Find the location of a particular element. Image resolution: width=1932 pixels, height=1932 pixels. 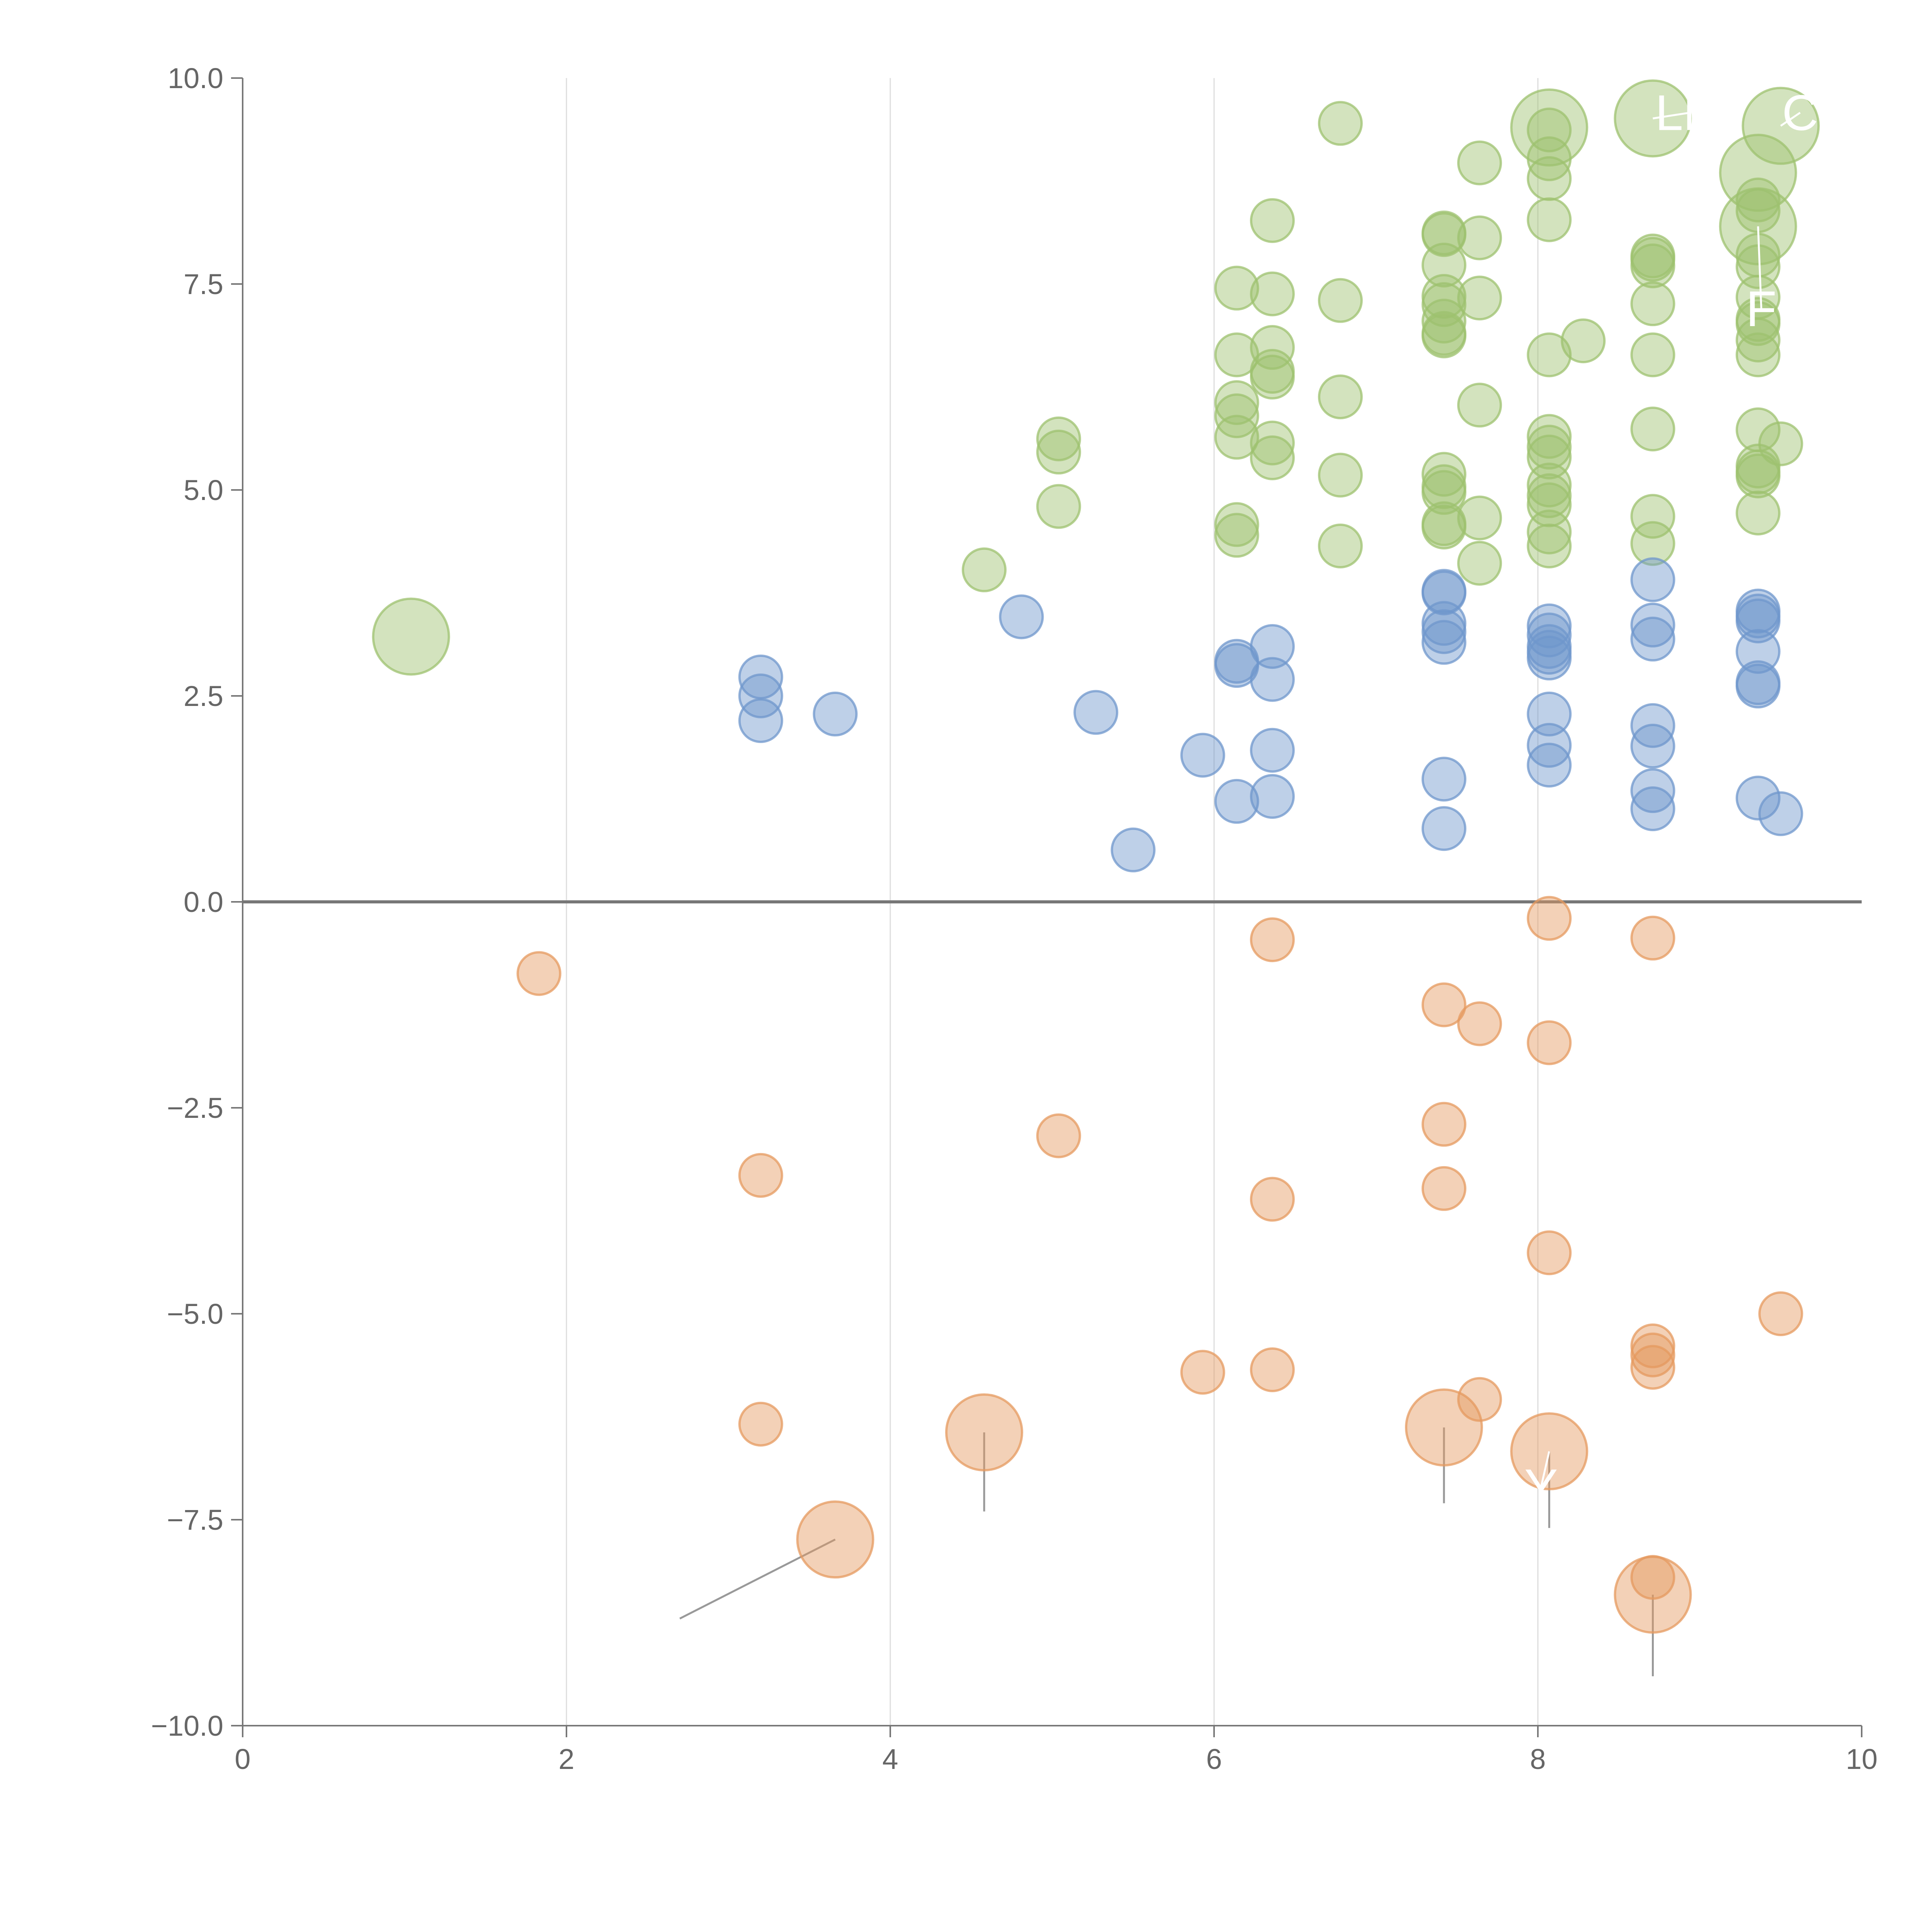

x-tick-label: 8 is located at coordinates (1538, 1759).